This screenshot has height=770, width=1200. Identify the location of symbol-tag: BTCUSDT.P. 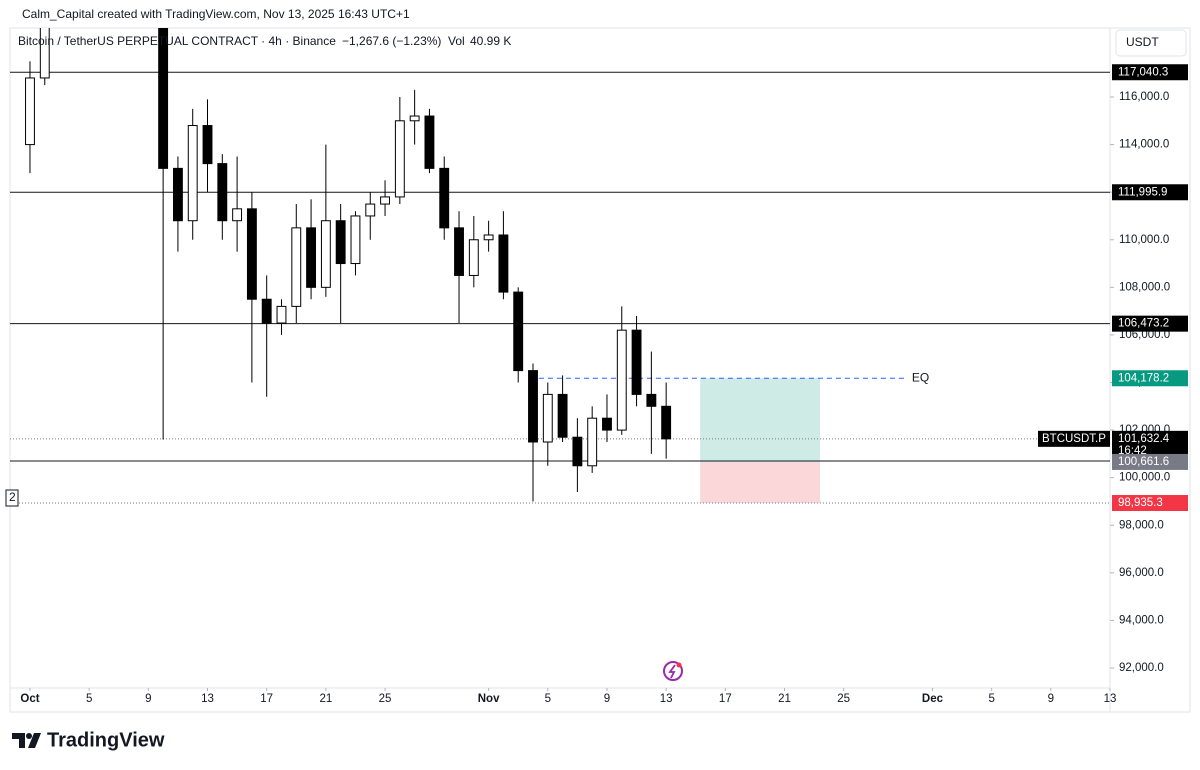
(1074, 439).